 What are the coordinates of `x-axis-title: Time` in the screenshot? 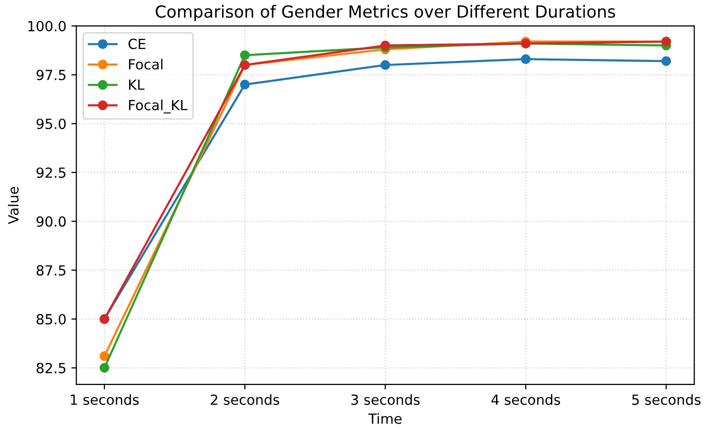 It's located at (385, 418).